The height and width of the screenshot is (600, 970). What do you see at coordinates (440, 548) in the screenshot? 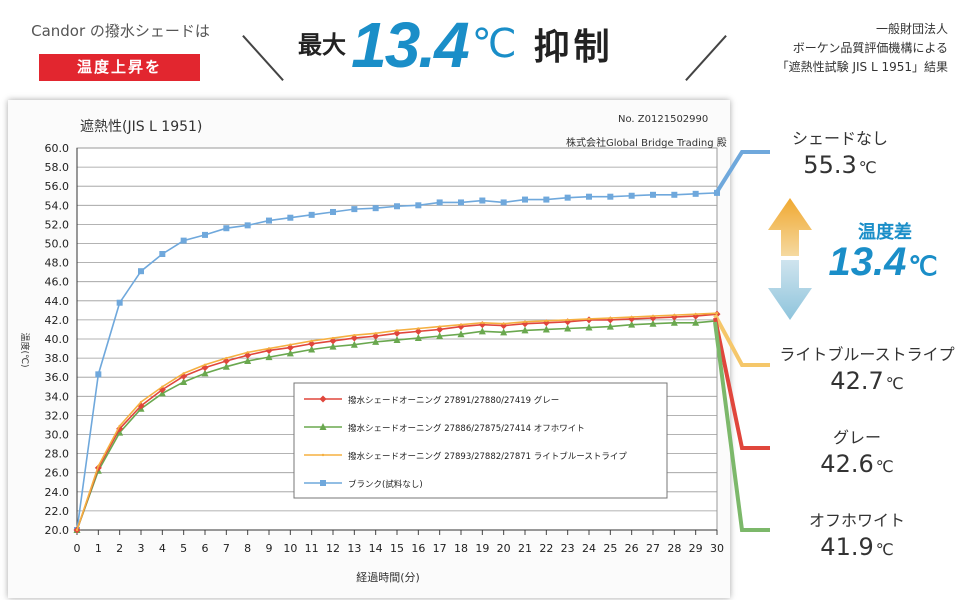
I see `x-tick-label: 17` at bounding box center [440, 548].